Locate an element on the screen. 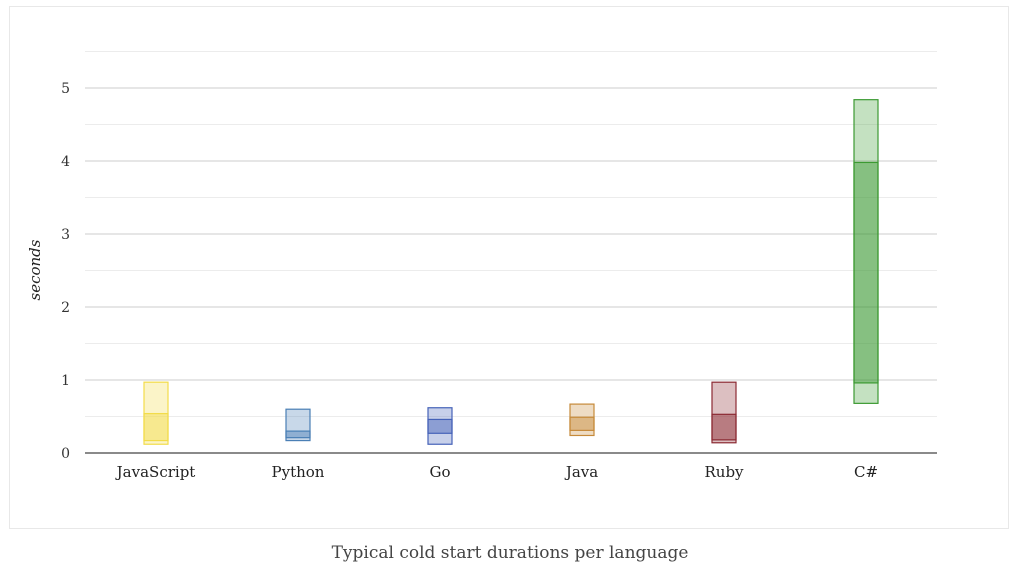 The image size is (1015, 587). box-ruby is located at coordinates (724, 412).